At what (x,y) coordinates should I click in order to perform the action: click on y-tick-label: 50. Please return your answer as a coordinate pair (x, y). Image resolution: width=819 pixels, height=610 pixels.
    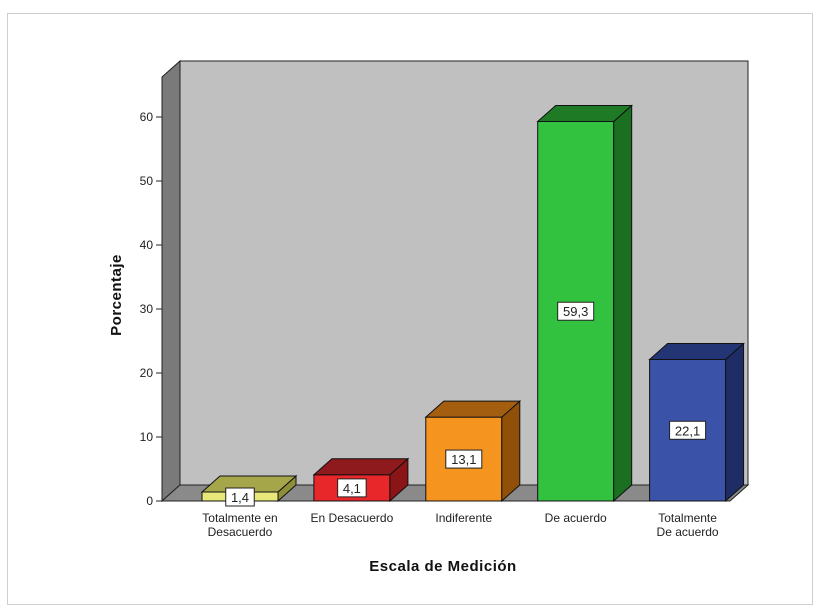
    Looking at the image, I should click on (147, 181).